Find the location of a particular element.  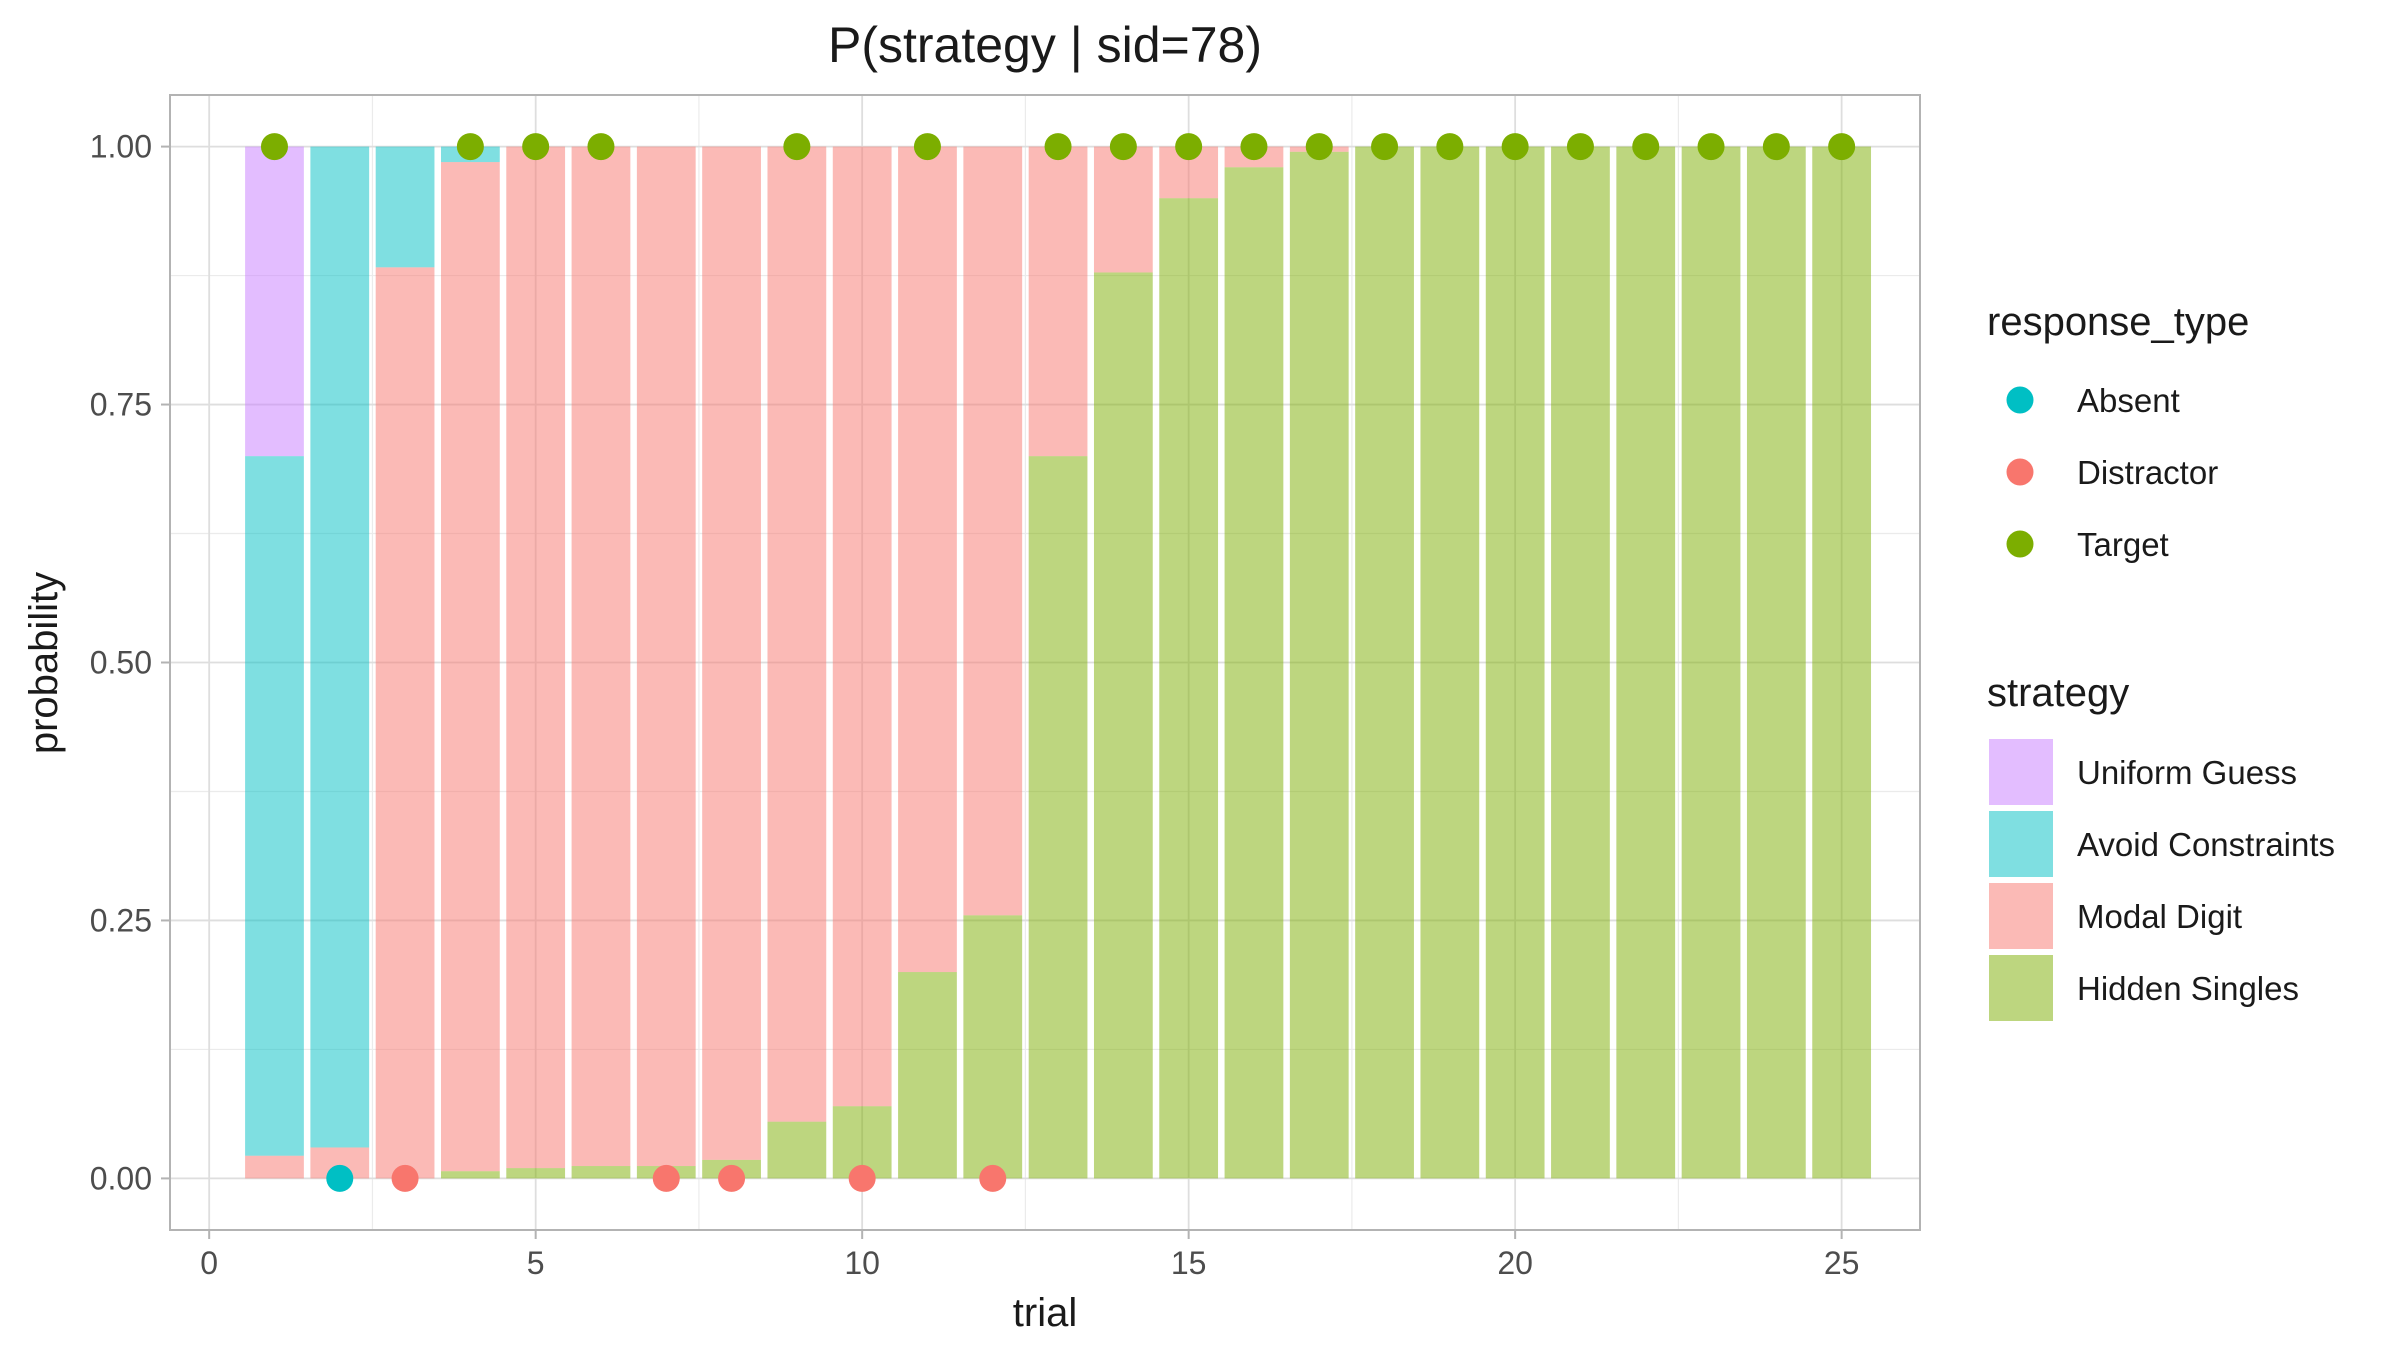

legend-title-strategy: strategy is located at coordinates (2058, 693).